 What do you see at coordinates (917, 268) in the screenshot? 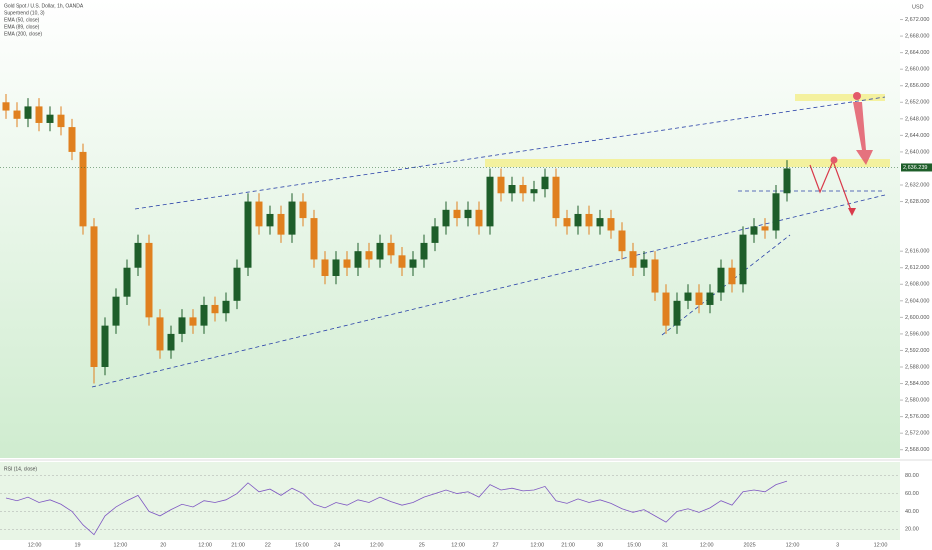
I see `y-tick-label: 2,612.000` at bounding box center [917, 268].